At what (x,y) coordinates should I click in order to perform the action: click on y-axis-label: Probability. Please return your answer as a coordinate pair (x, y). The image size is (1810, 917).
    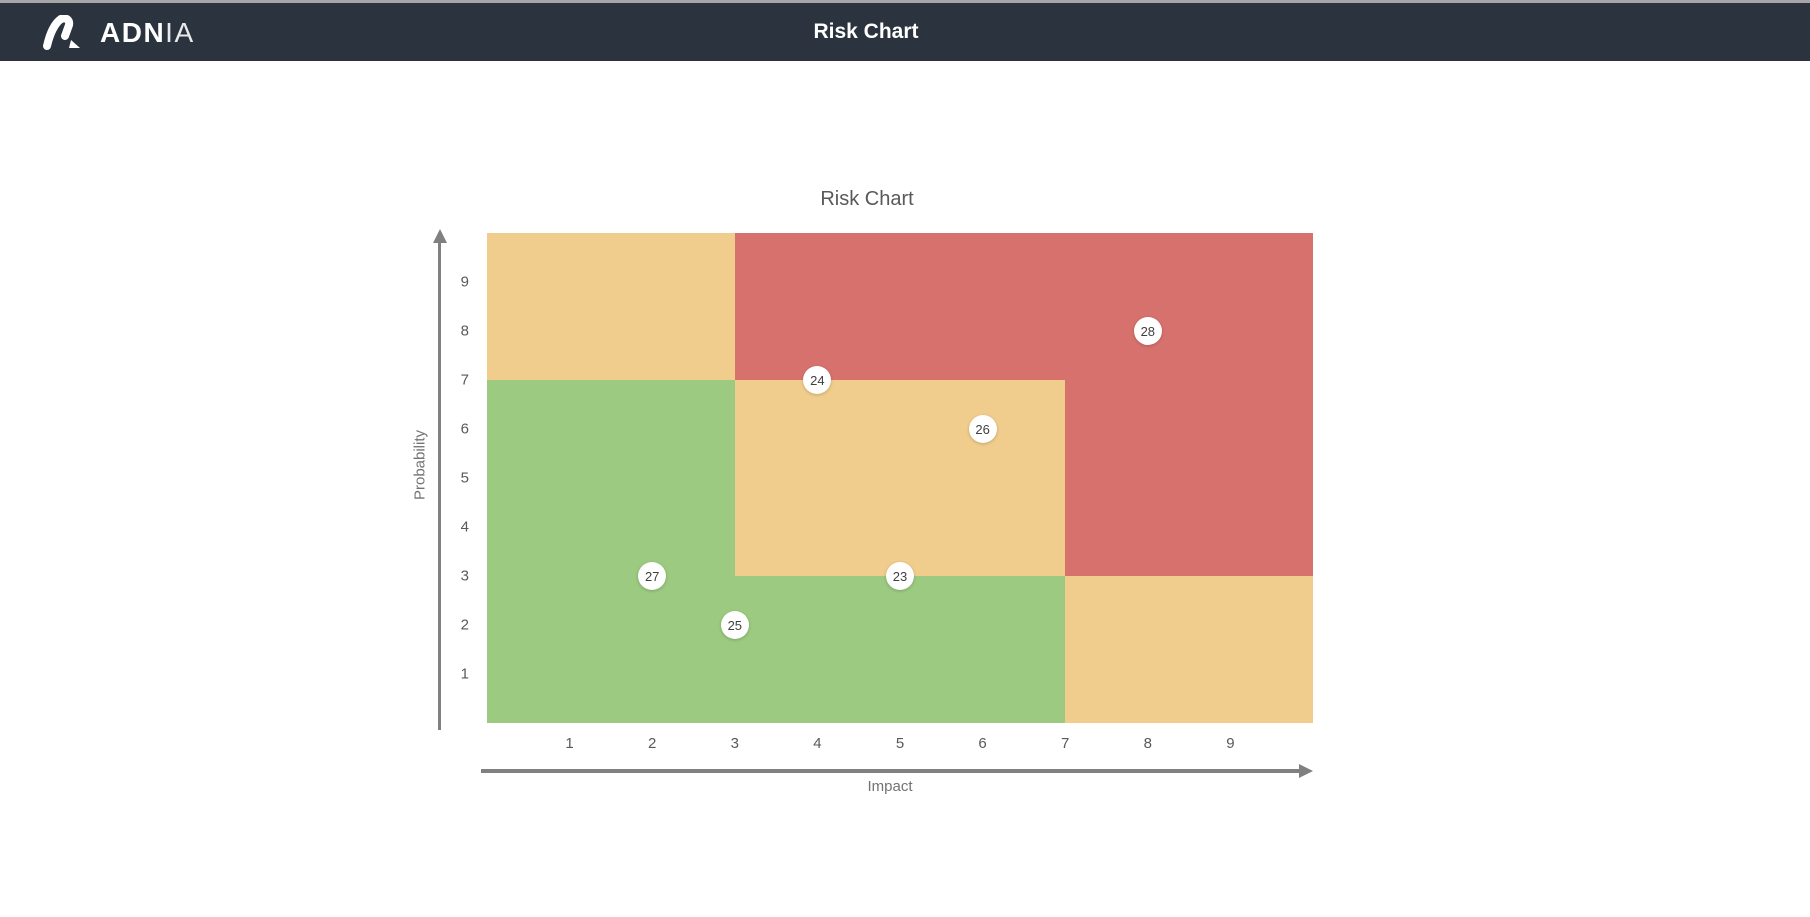
    Looking at the image, I should click on (420, 465).